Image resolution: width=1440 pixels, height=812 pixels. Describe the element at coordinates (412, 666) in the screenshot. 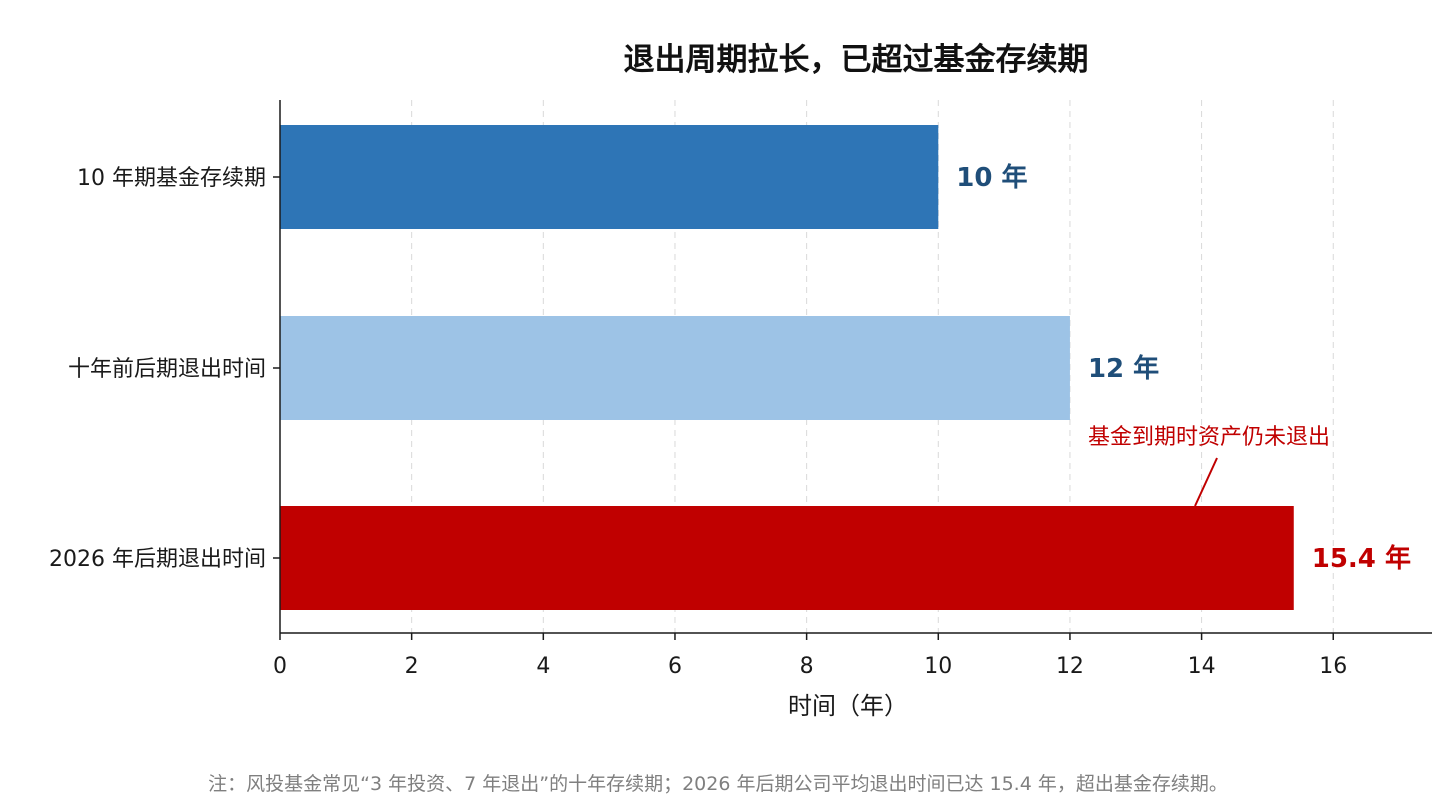

I see `x-tick-label: 2` at that location.